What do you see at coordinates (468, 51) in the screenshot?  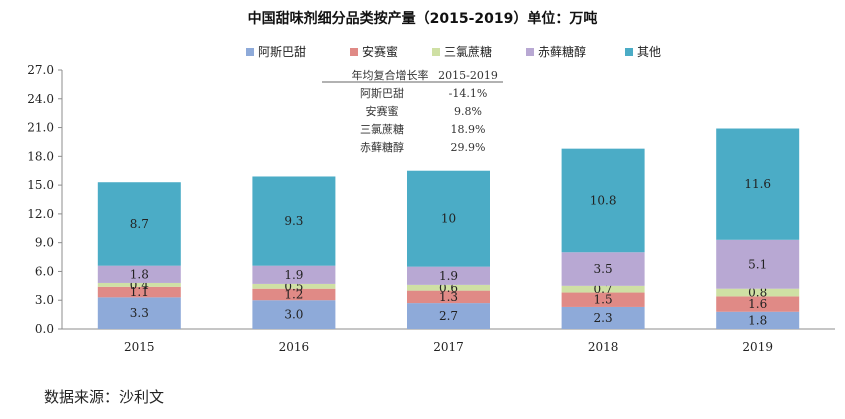 I see `legend-label: 三氯蔗糖` at bounding box center [468, 51].